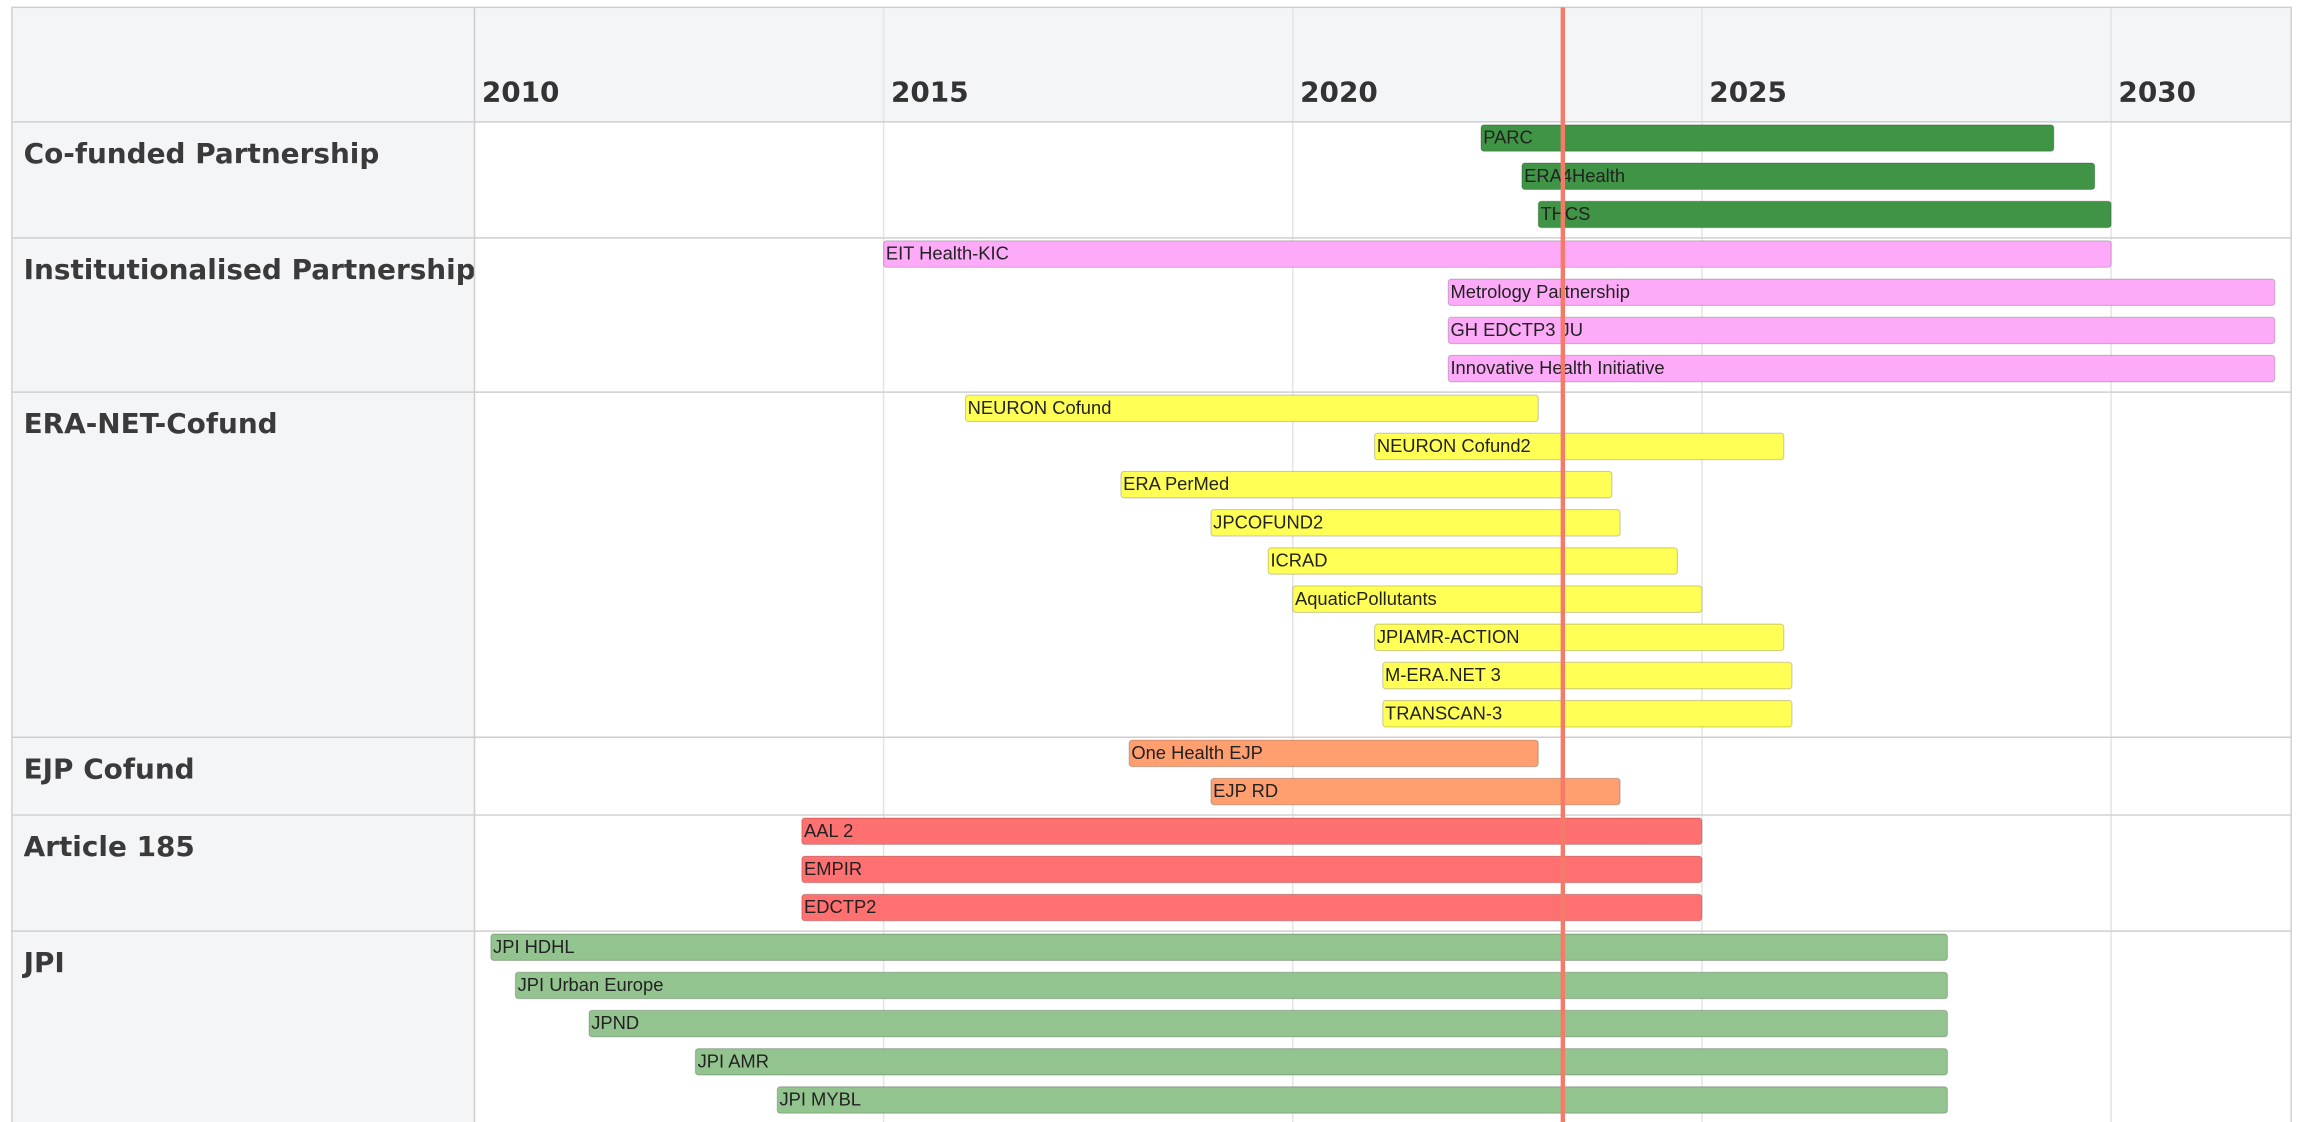 This screenshot has width=2303, height=1122. I want to click on task-label: AAL 2, so click(828, 830).